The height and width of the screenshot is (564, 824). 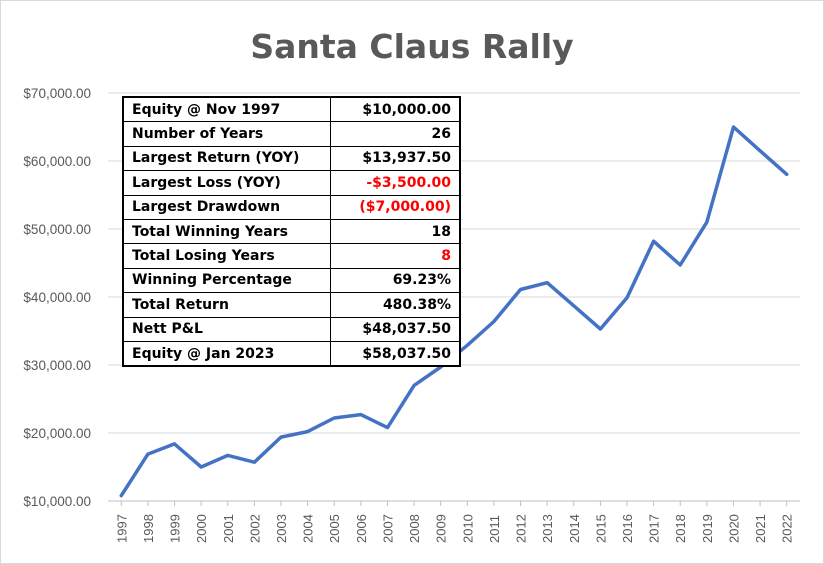 I want to click on y-tick-label: $50,000.00, so click(x=57, y=229).